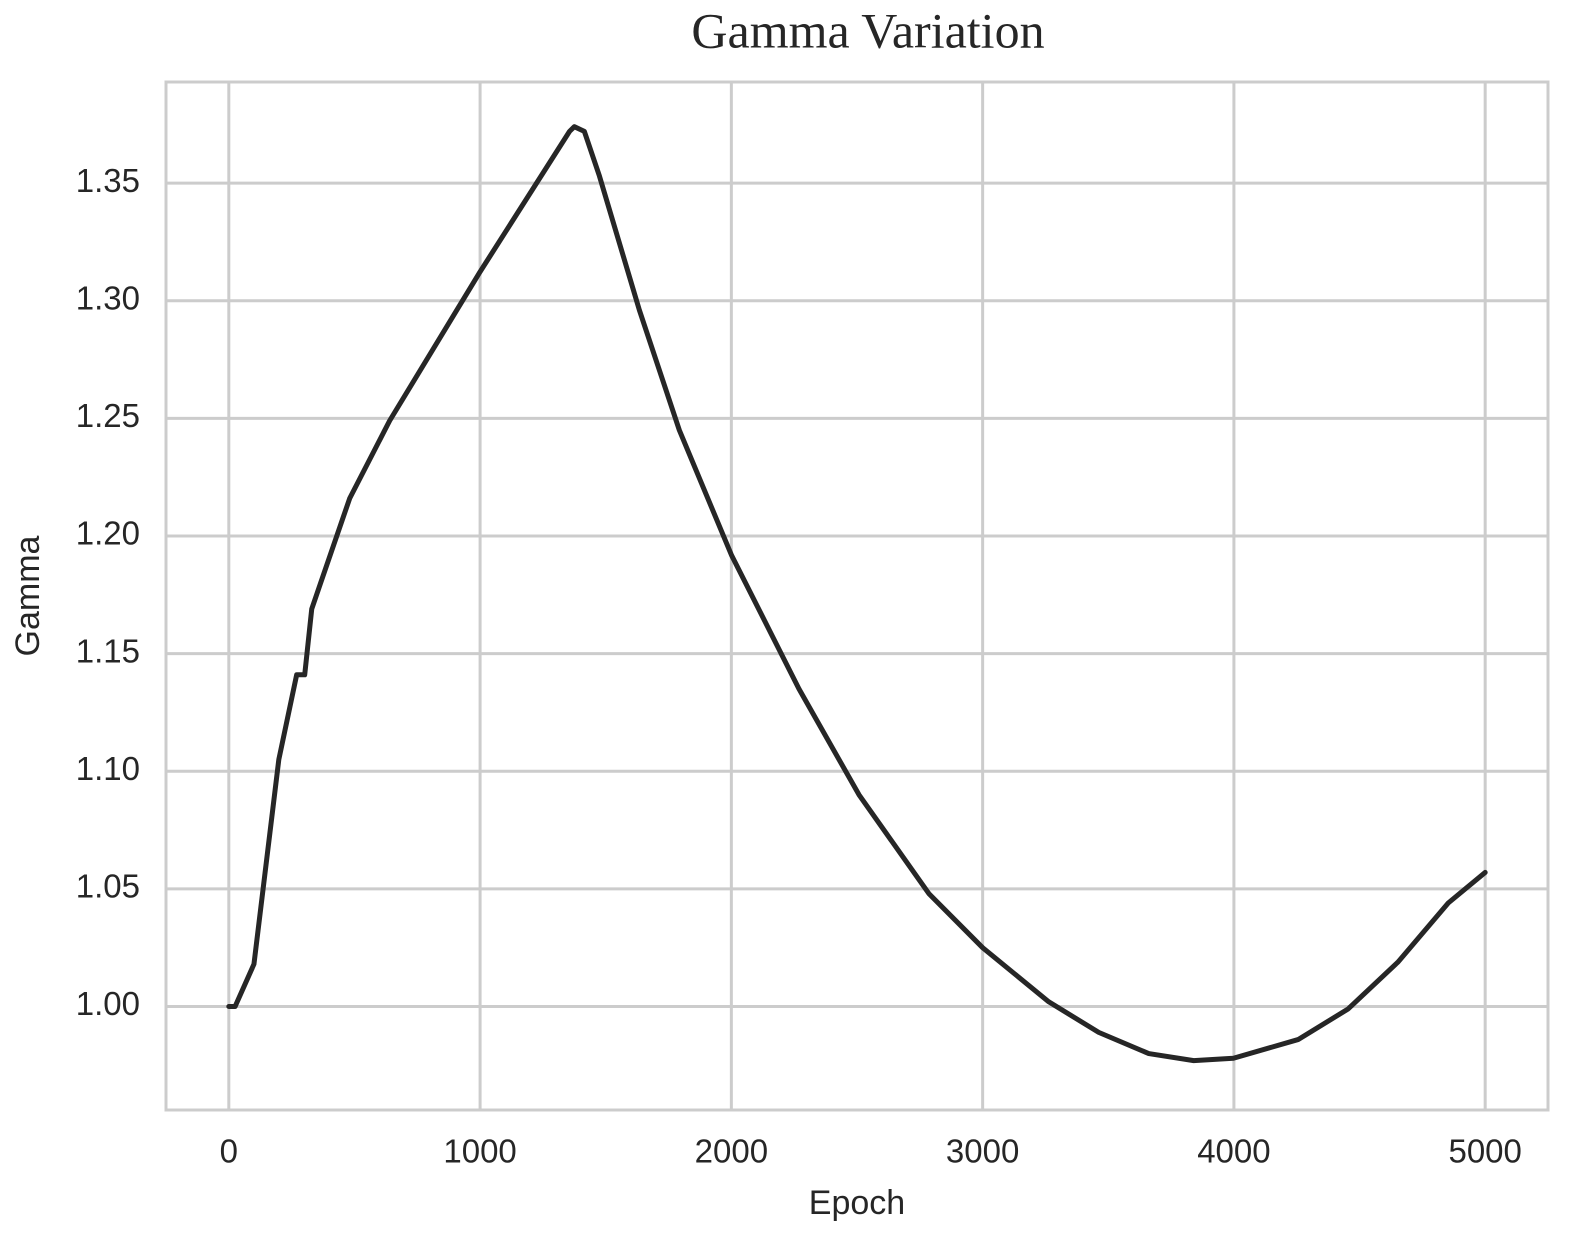  I want to click on y-tick-label: 1.15, so click(108, 650).